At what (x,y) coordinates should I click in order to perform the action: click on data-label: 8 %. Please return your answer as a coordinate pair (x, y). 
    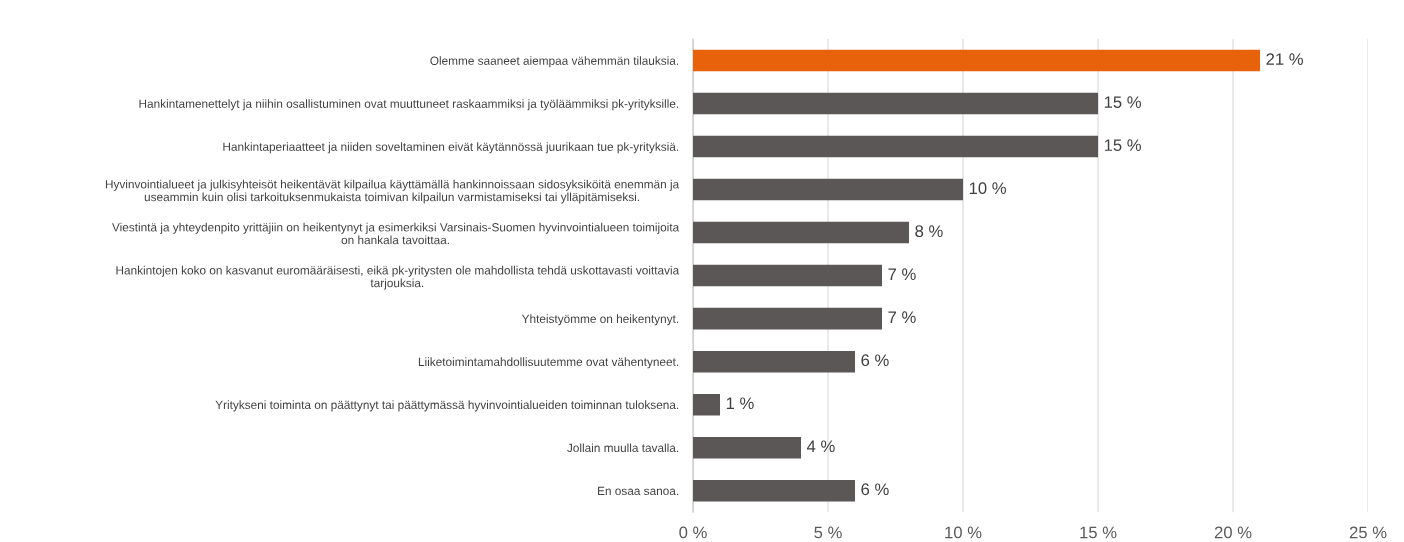
    Looking at the image, I should click on (929, 231).